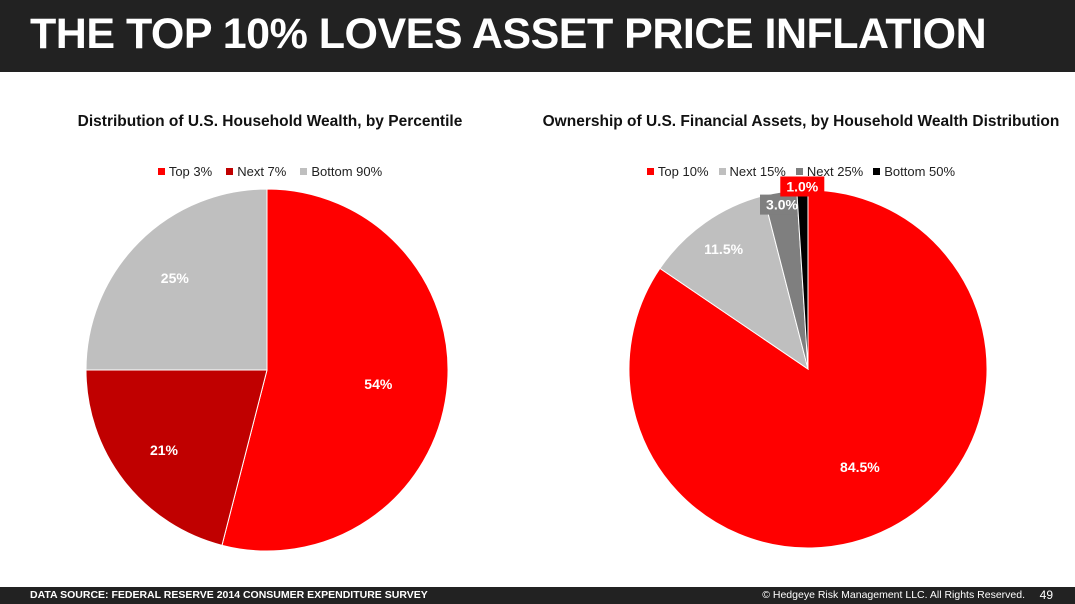 This screenshot has height=604, width=1075. I want to click on legend-item: Next 15%, so click(752, 171).